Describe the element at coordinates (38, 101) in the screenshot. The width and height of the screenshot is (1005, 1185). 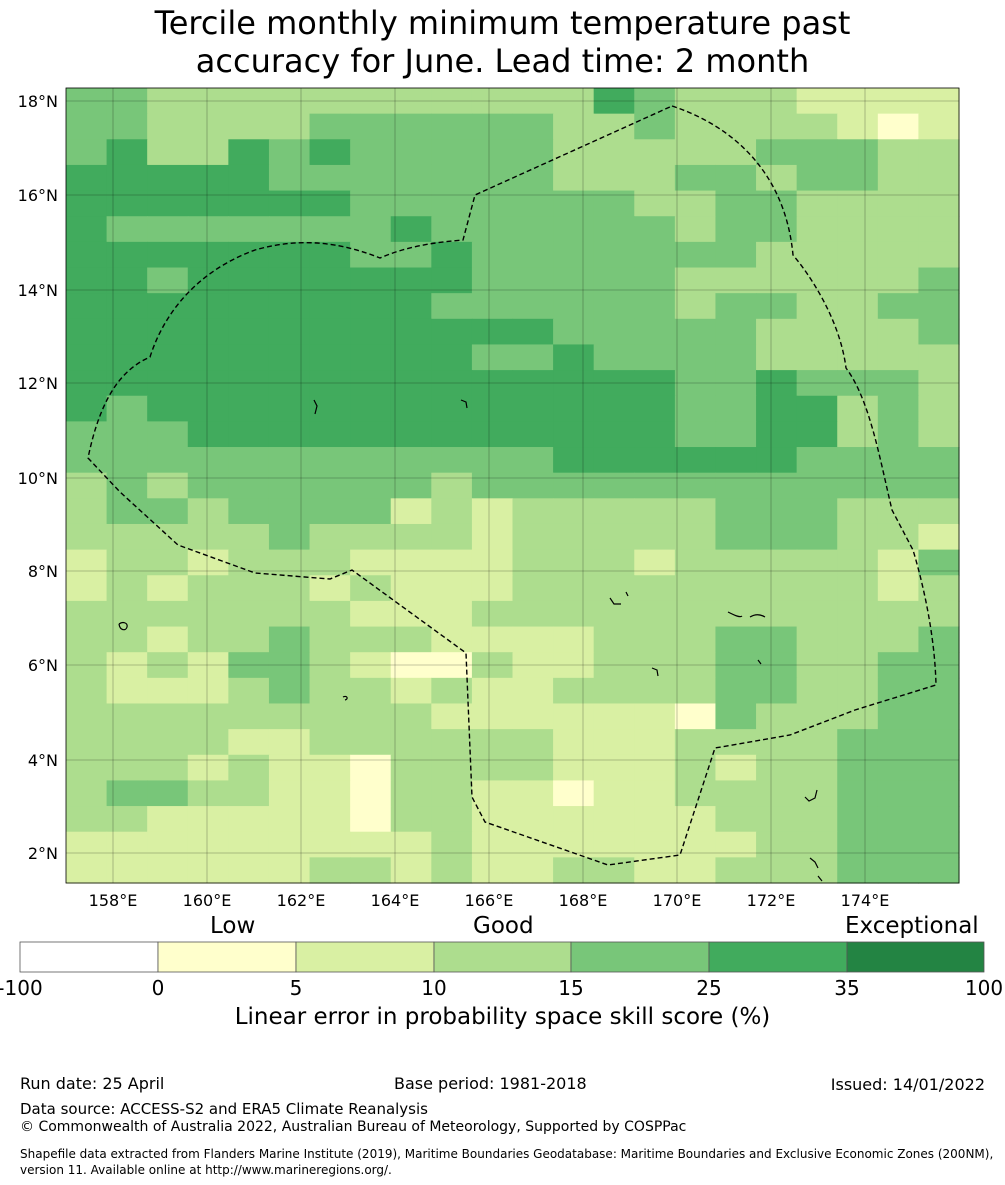
I see `latitude-label: 18°N` at that location.